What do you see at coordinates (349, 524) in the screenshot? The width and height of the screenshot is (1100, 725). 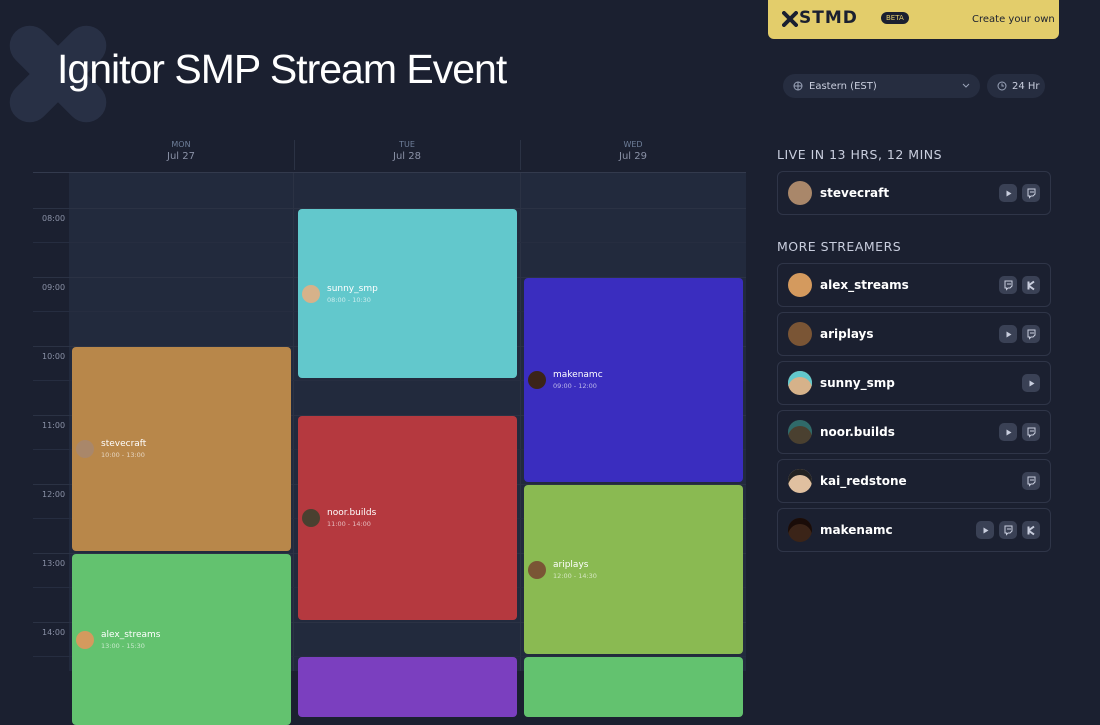 I see `event-time: 11:00 - 14:00` at bounding box center [349, 524].